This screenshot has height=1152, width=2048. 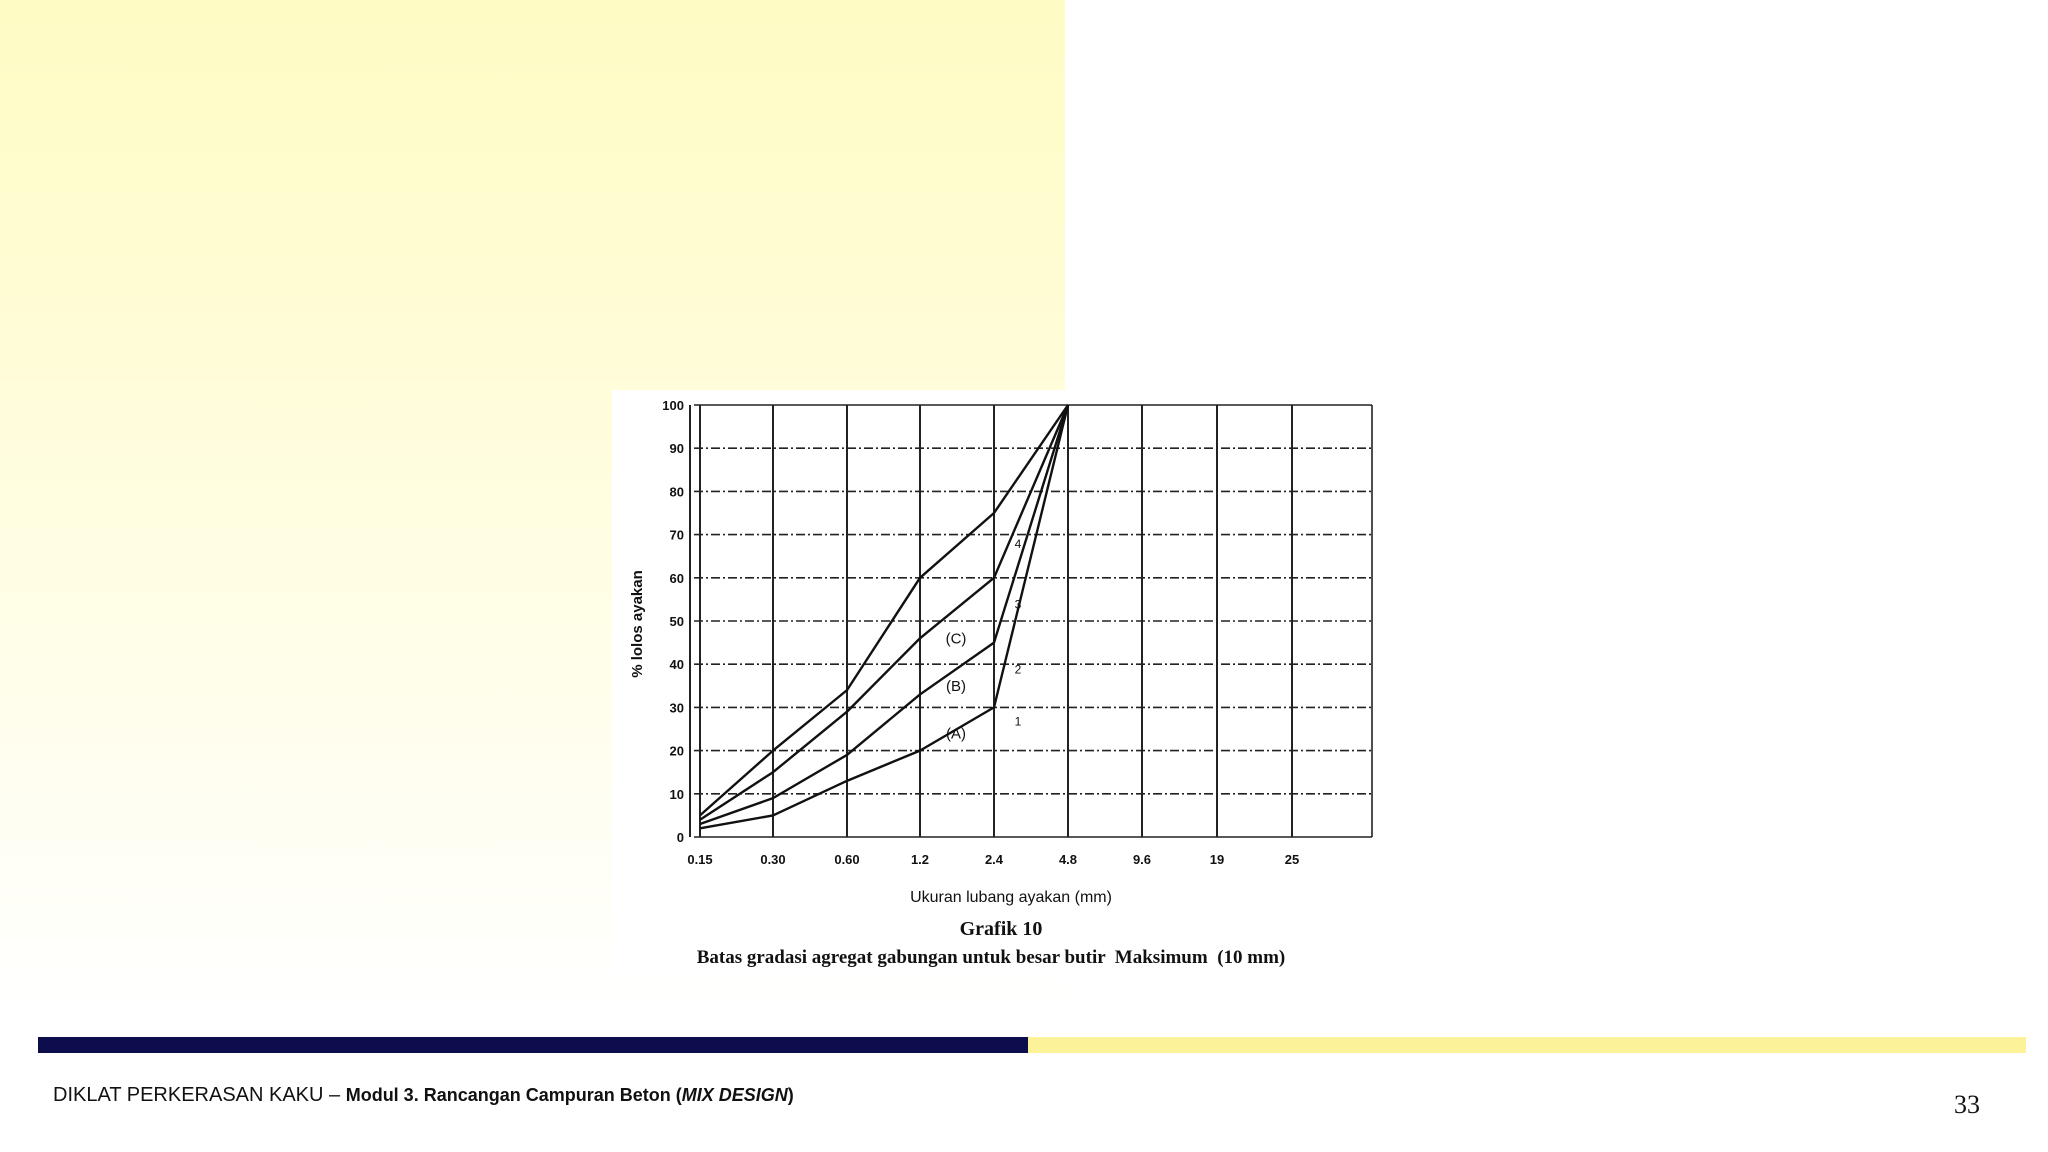 I want to click on footer-bar-light, so click(x=1527, y=1045).